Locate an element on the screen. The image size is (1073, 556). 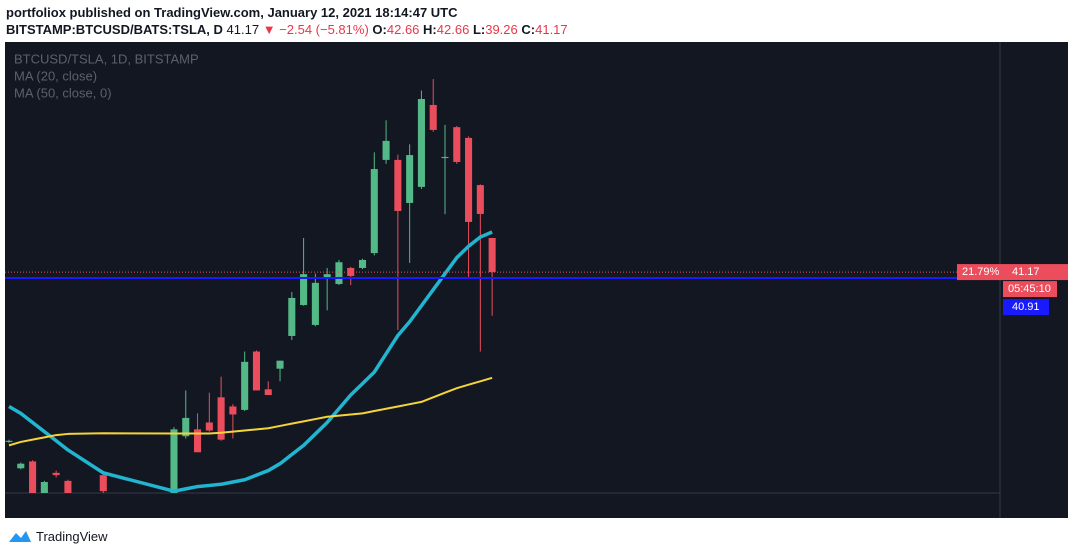
symbol: BITSTAMP:BTCUSD/BATS:TSLA, D is located at coordinates (114, 29).